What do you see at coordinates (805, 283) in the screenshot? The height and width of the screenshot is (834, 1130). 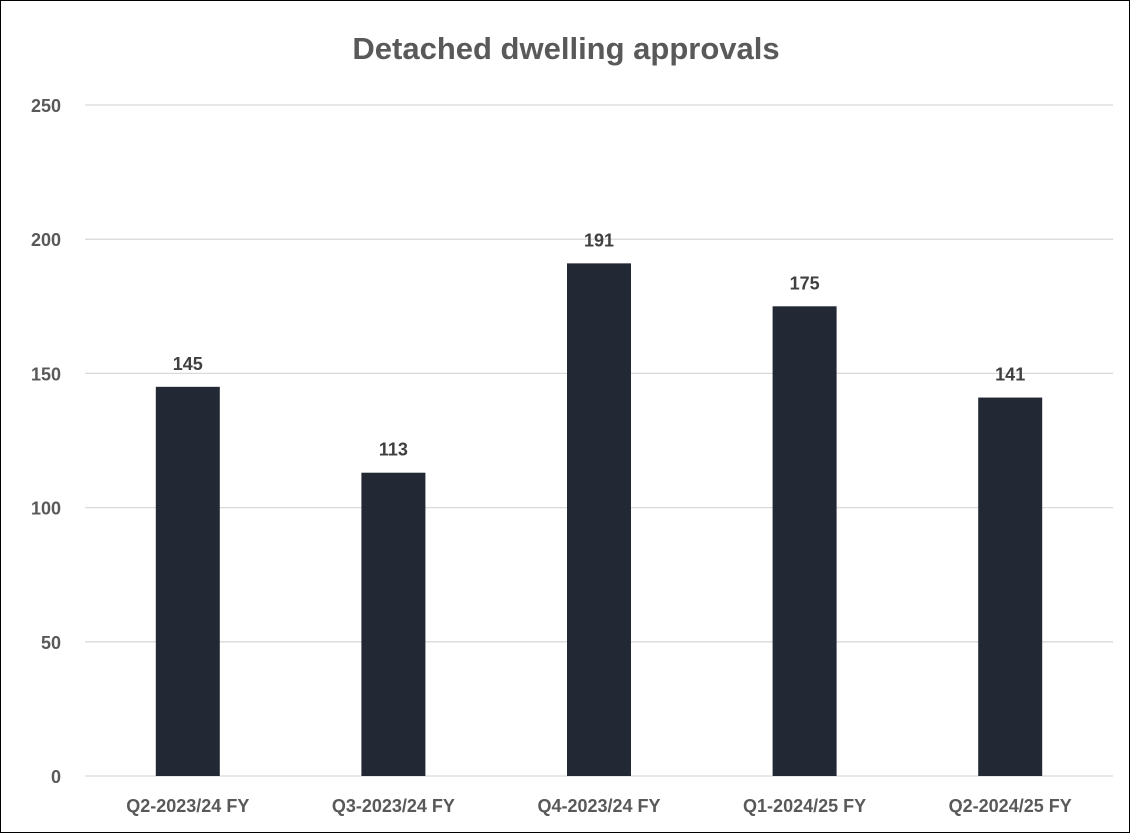 I see `data-label: 175` at bounding box center [805, 283].